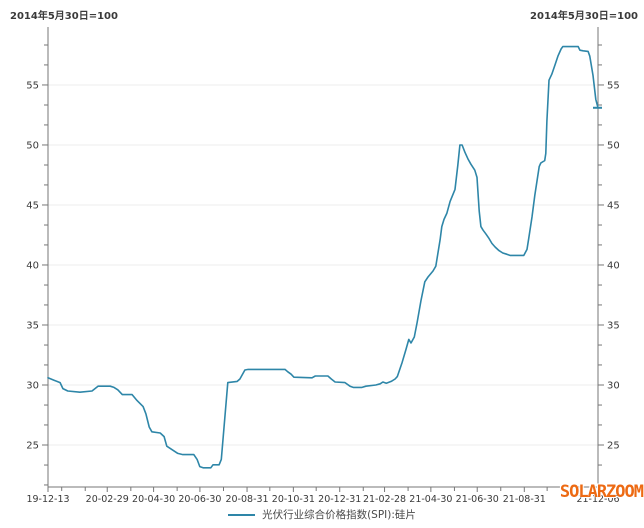  Describe the element at coordinates (153, 499) in the screenshot. I see `x-axis-label: 20-04-30` at that location.